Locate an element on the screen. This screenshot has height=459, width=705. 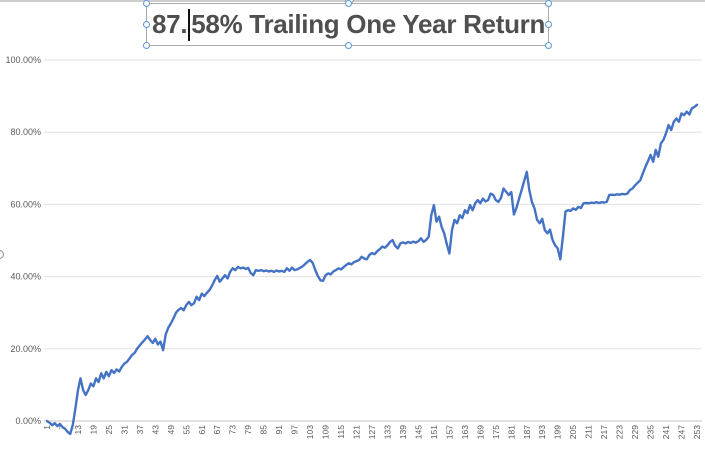
x-axis-label: 175 is located at coordinates (496, 432).